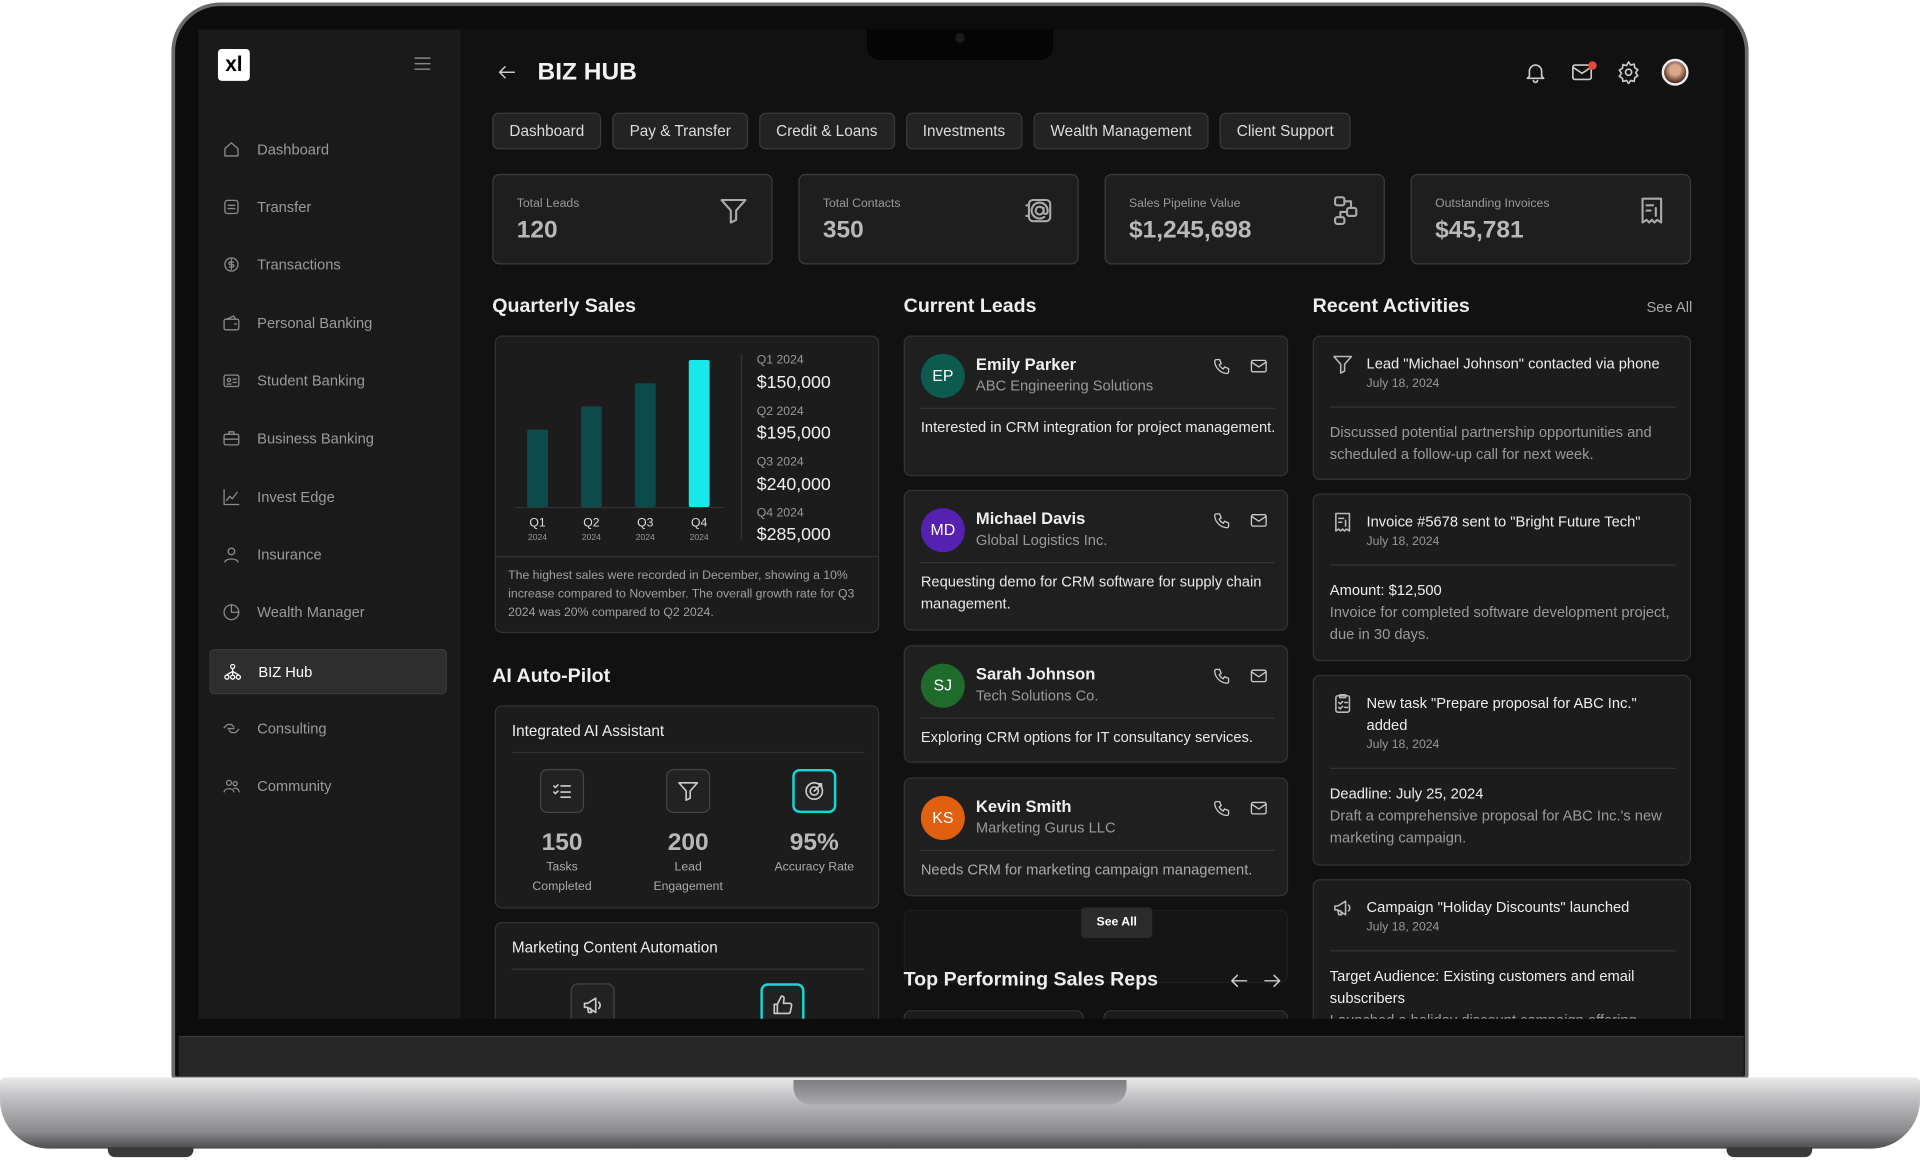 This screenshot has width=1920, height=1160. What do you see at coordinates (1117, 922) in the screenshot?
I see `see-all-button: See All` at bounding box center [1117, 922].